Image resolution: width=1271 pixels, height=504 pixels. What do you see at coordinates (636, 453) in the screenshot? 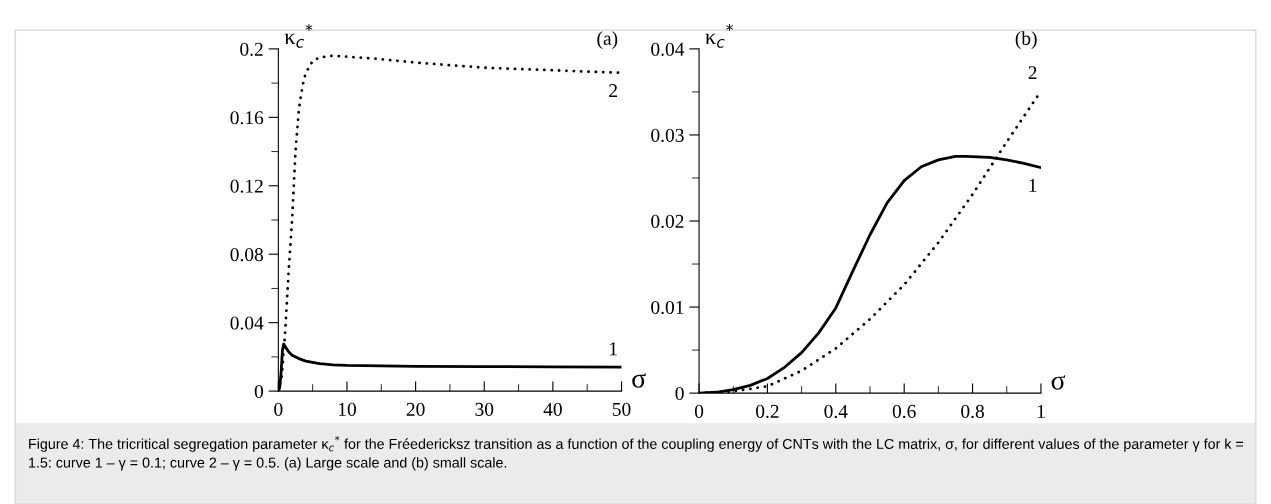
I see `caption: Figure 4: The tricritical segregation parameter κ$_{c}$$^{*}$ for the Fréedericksz transition as a function of the coupling energy of CNTs with the LC matrix, σ, for different values of the parameter γ for k = 1.5: curve 1 – γ = 0.1; curve 2 – γ = 0.5. (a) Large scale and (b) small scale.` at bounding box center [636, 453].